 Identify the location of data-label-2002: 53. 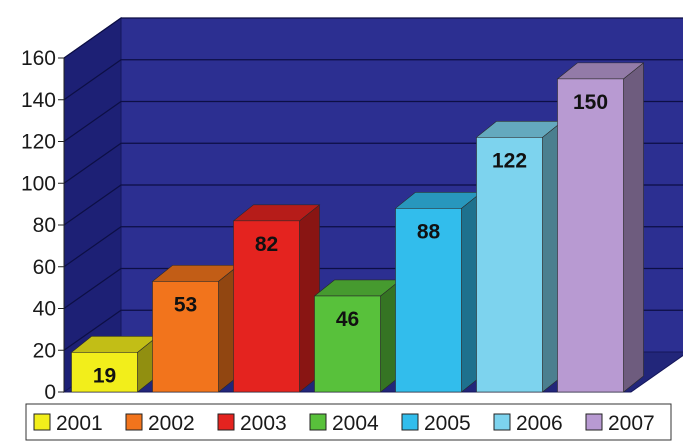
(185, 304).